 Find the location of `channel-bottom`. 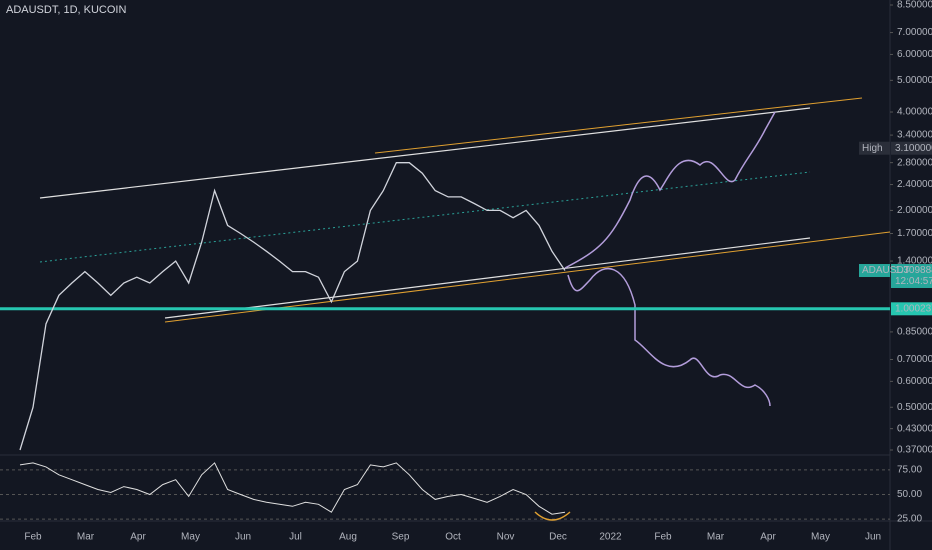

channel-bottom is located at coordinates (487, 278).